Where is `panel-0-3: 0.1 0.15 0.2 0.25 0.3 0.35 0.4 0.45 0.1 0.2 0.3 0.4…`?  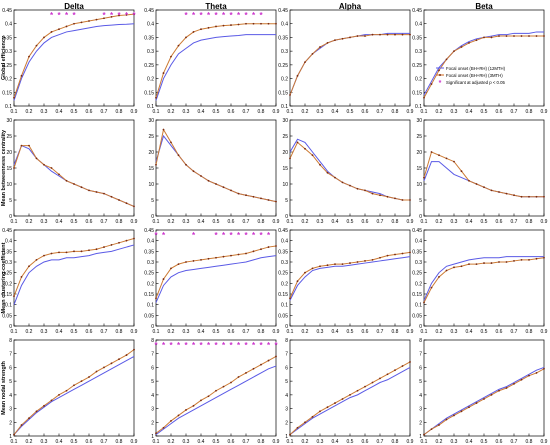 panel-0-3: 0.1 0.15 0.2 0.25 0.3 0.35 0.4 0.45 0.1 0.2 0.3 0.4… is located at coordinates (479, 58).